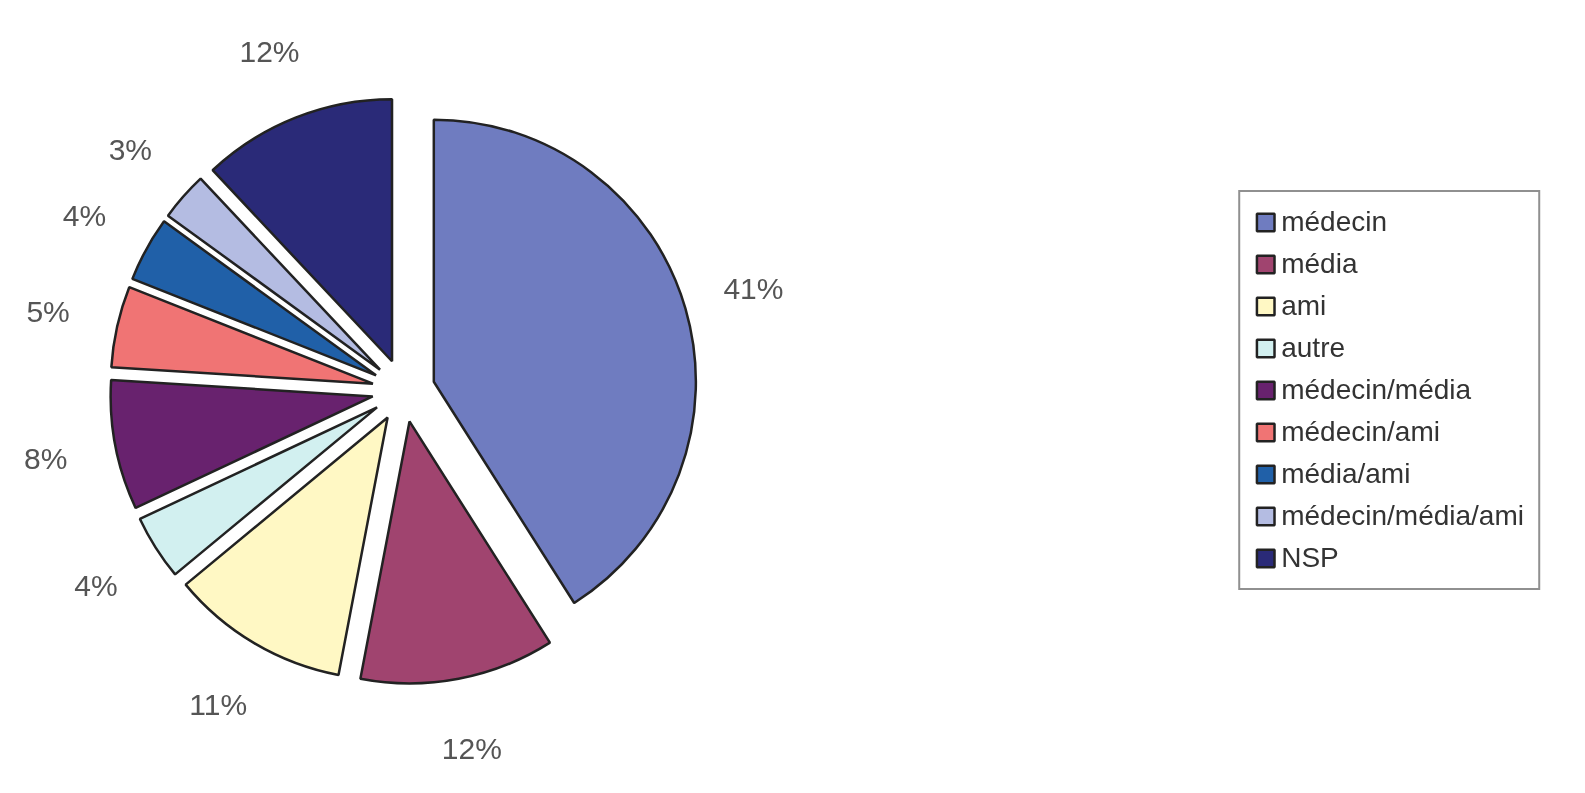  I want to click on legend-label: médecin/ami, so click(1360, 432).